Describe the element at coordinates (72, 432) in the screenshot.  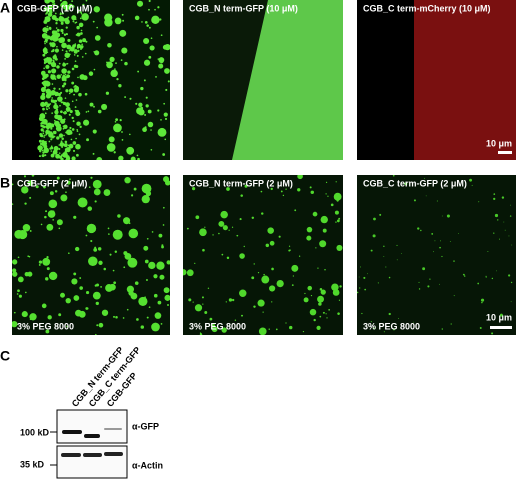
I see `band` at that location.